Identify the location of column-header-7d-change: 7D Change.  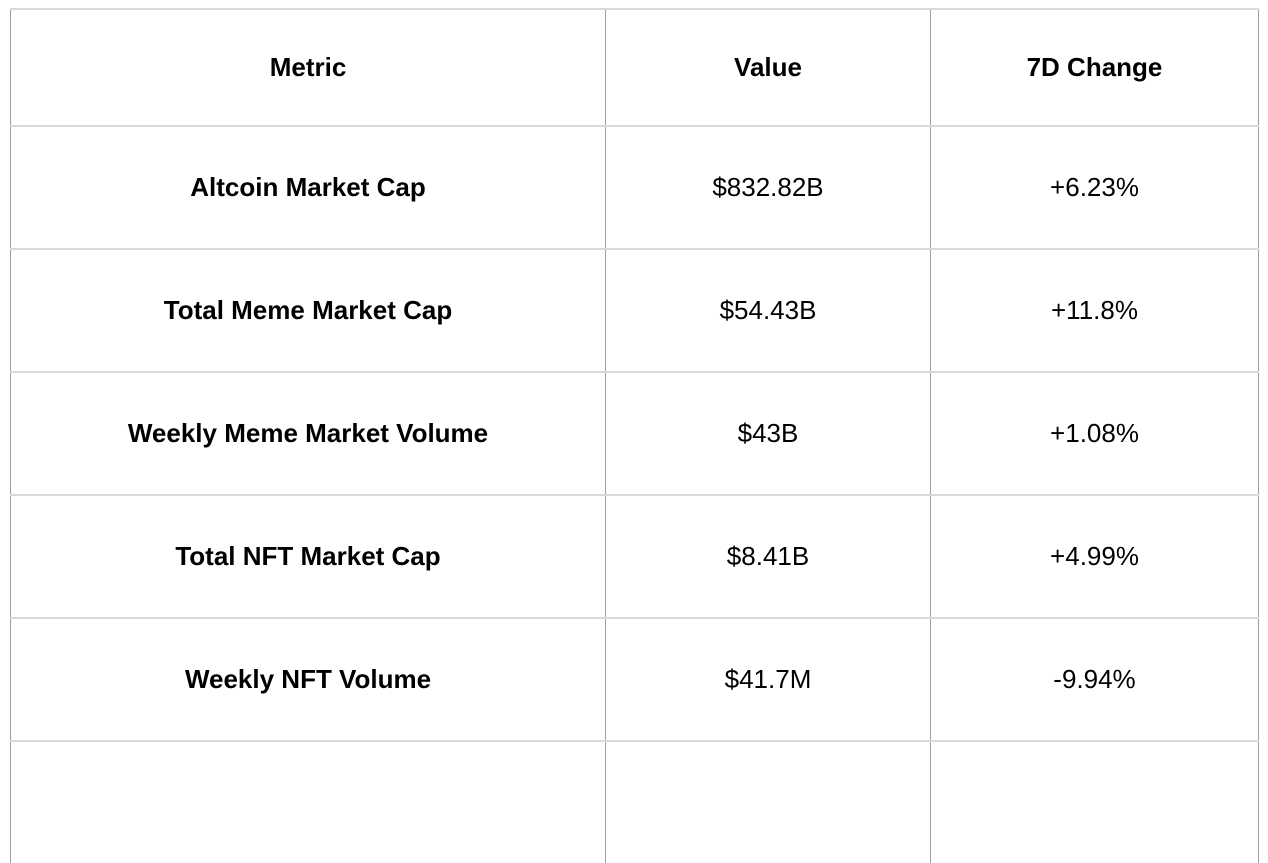
(1094, 67).